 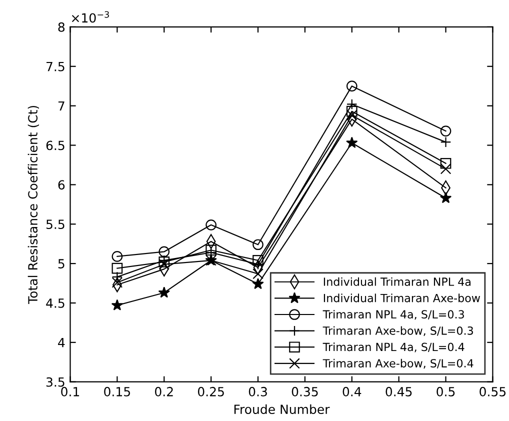 I want to click on y-tick-label: 8, so click(x=61, y=27).